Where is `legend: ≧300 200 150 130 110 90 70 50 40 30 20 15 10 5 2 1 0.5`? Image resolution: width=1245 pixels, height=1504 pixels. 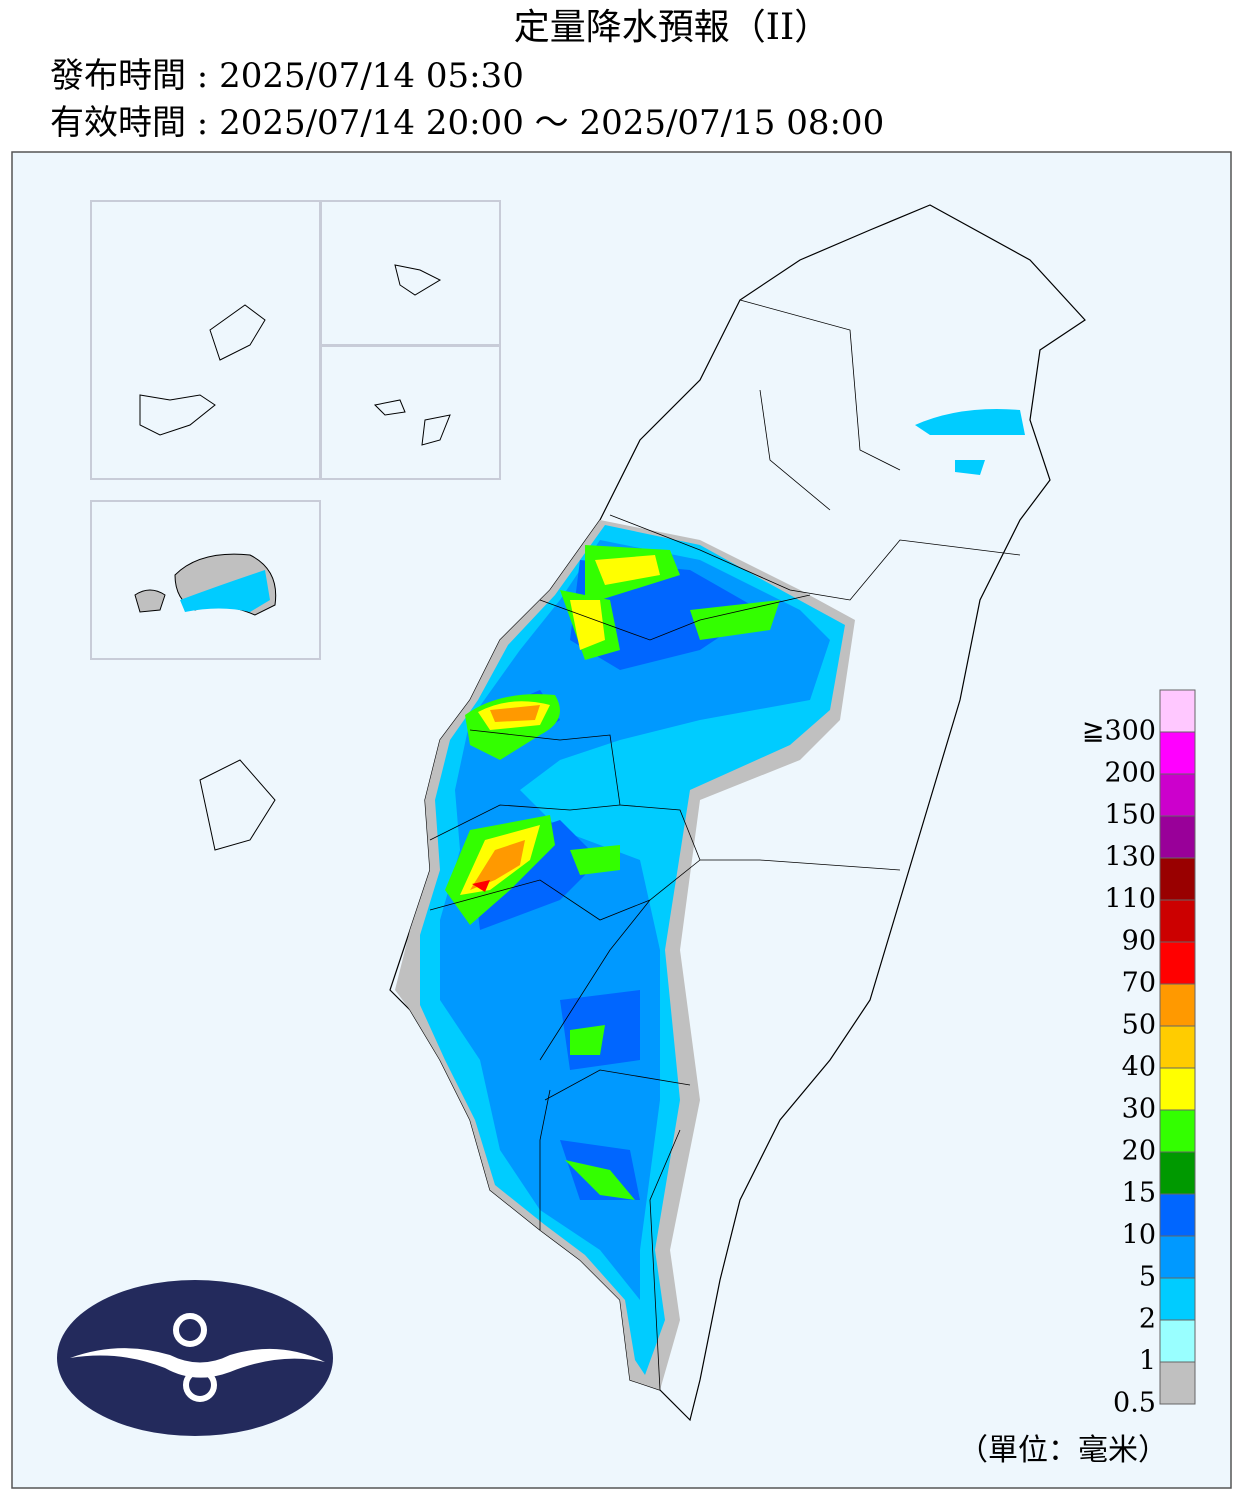 legend: ≧300 200 150 130 110 90 70 50 40 30 20 15 10 5 2 1 0.5 is located at coordinates (1139, 1054).